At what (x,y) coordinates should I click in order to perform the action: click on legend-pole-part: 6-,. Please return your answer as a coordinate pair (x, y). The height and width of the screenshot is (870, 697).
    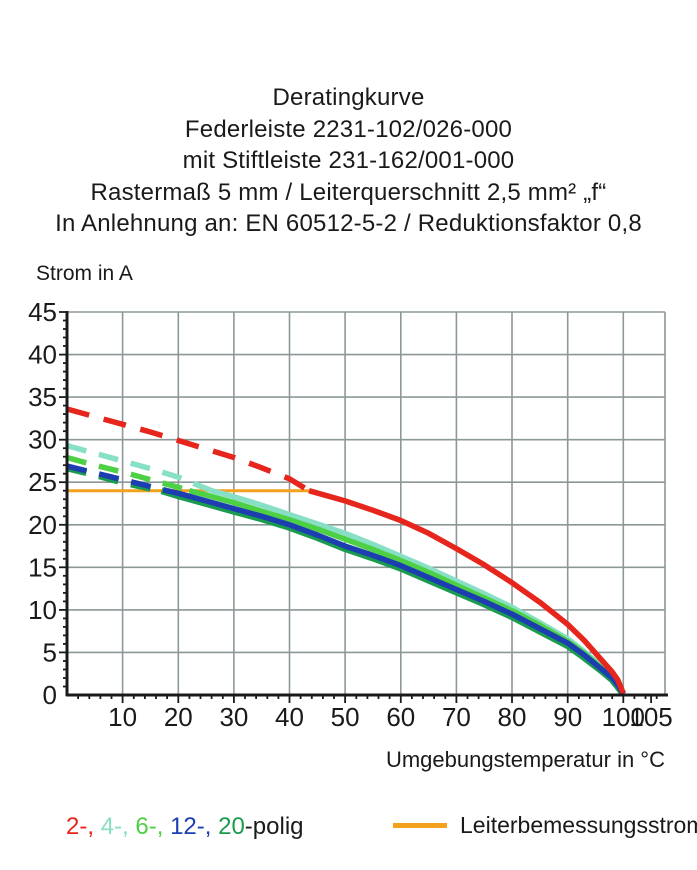
    Looking at the image, I should click on (153, 826).